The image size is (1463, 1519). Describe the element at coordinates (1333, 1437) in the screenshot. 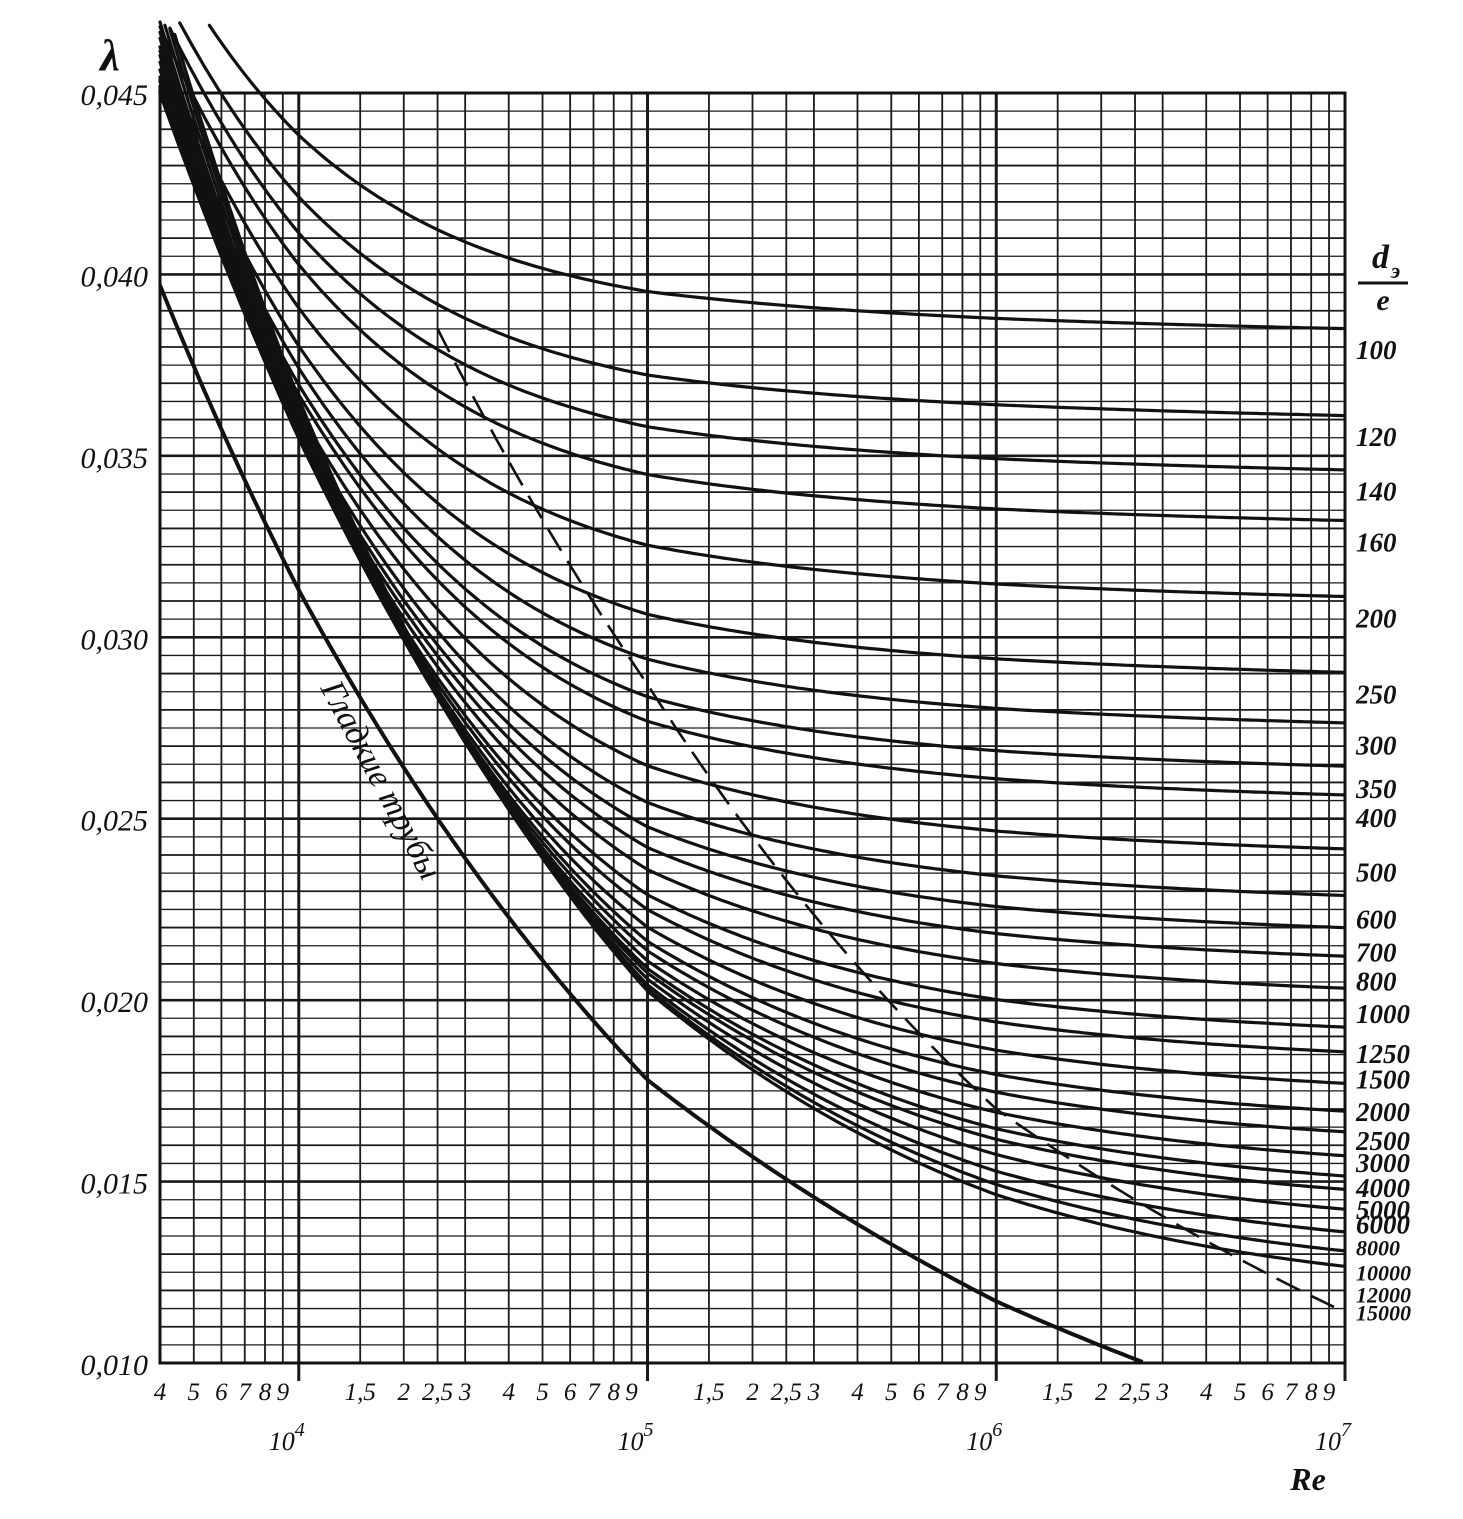

I see `x-decade-label: 107` at that location.